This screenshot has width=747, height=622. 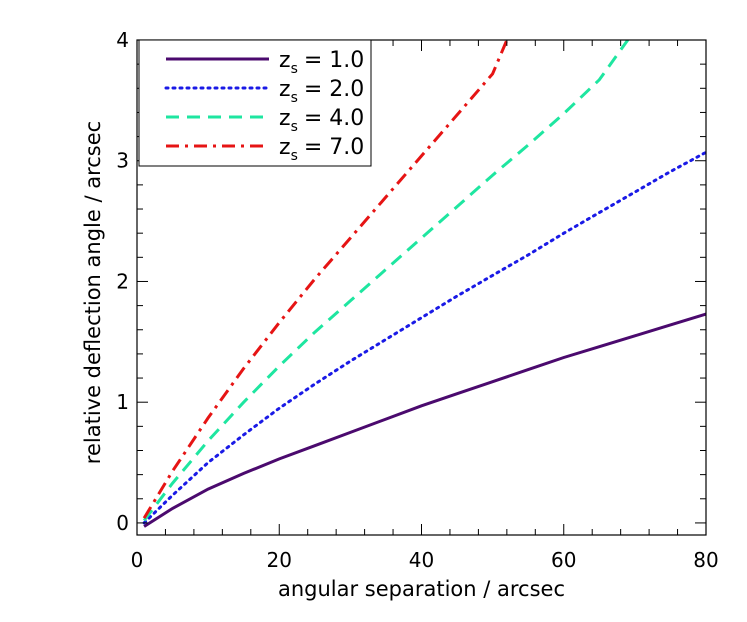 What do you see at coordinates (321, 120) in the screenshot?
I see `legend-label-3: zs = 4.0` at bounding box center [321, 120].